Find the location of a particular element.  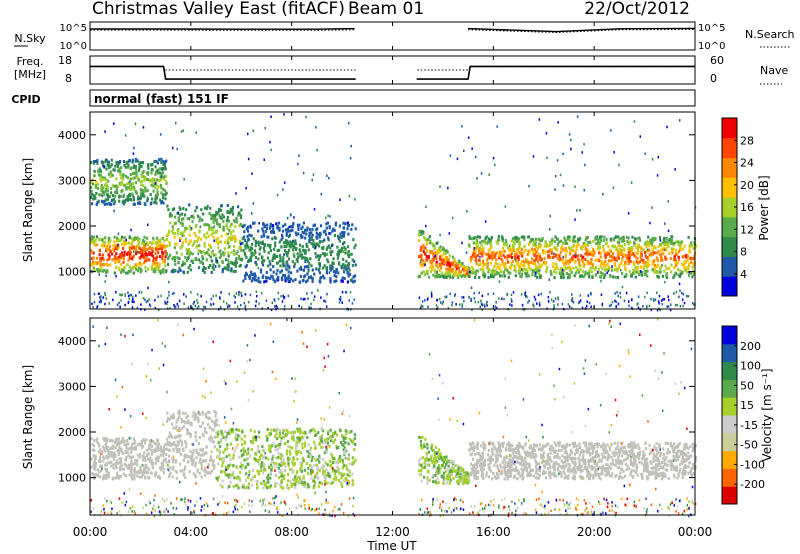

noise-panel: N.Sky 10^5 10^0 10^5 10^0 N.Search is located at coordinates (404, 36).